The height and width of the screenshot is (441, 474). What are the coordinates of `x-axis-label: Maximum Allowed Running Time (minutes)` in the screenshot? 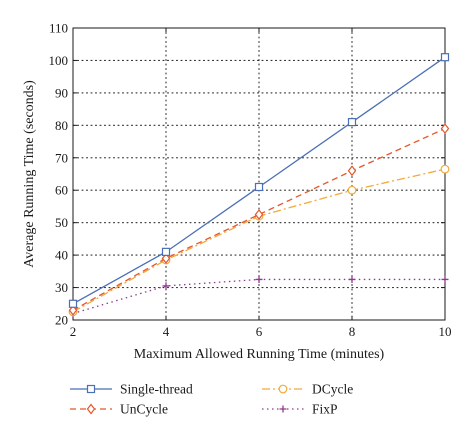 It's located at (259, 354).